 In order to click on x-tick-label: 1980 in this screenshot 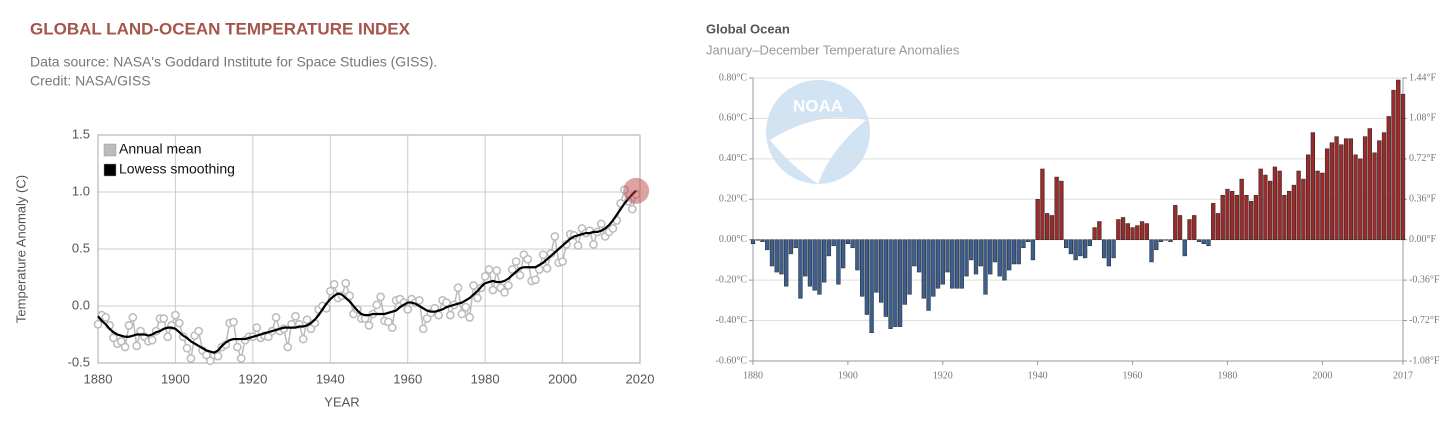, I will do `click(485, 378)`.